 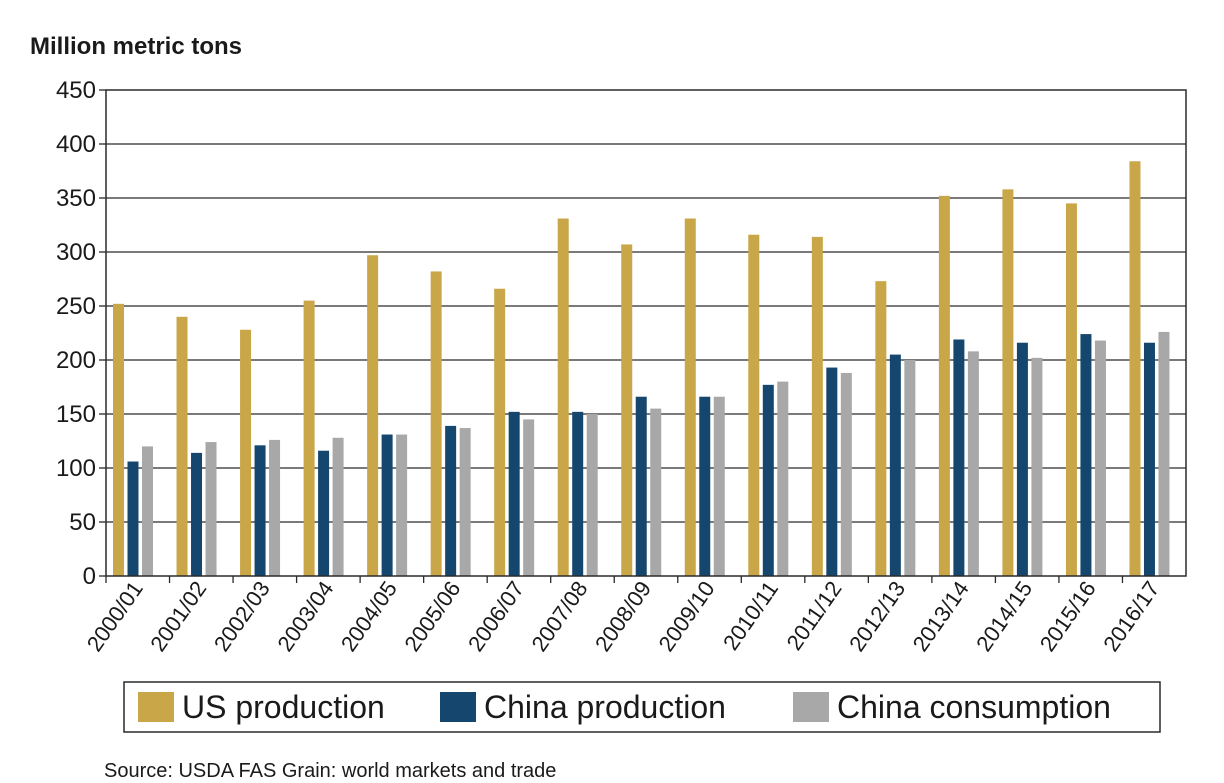 I want to click on x-tick-label-2005-06: 2005/06, so click(x=432, y=616).